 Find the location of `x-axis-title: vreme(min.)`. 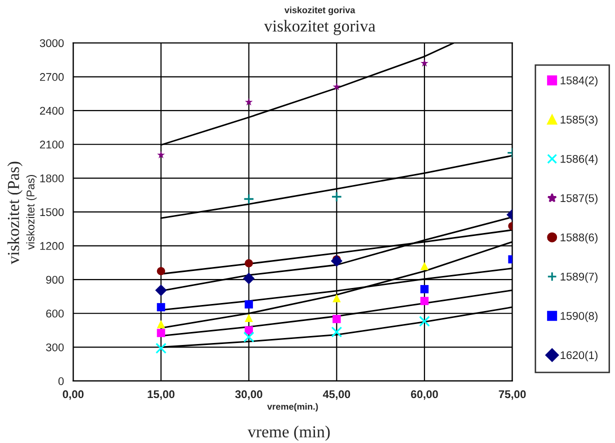

x-axis-title: vreme(min.) is located at coordinates (292, 407).